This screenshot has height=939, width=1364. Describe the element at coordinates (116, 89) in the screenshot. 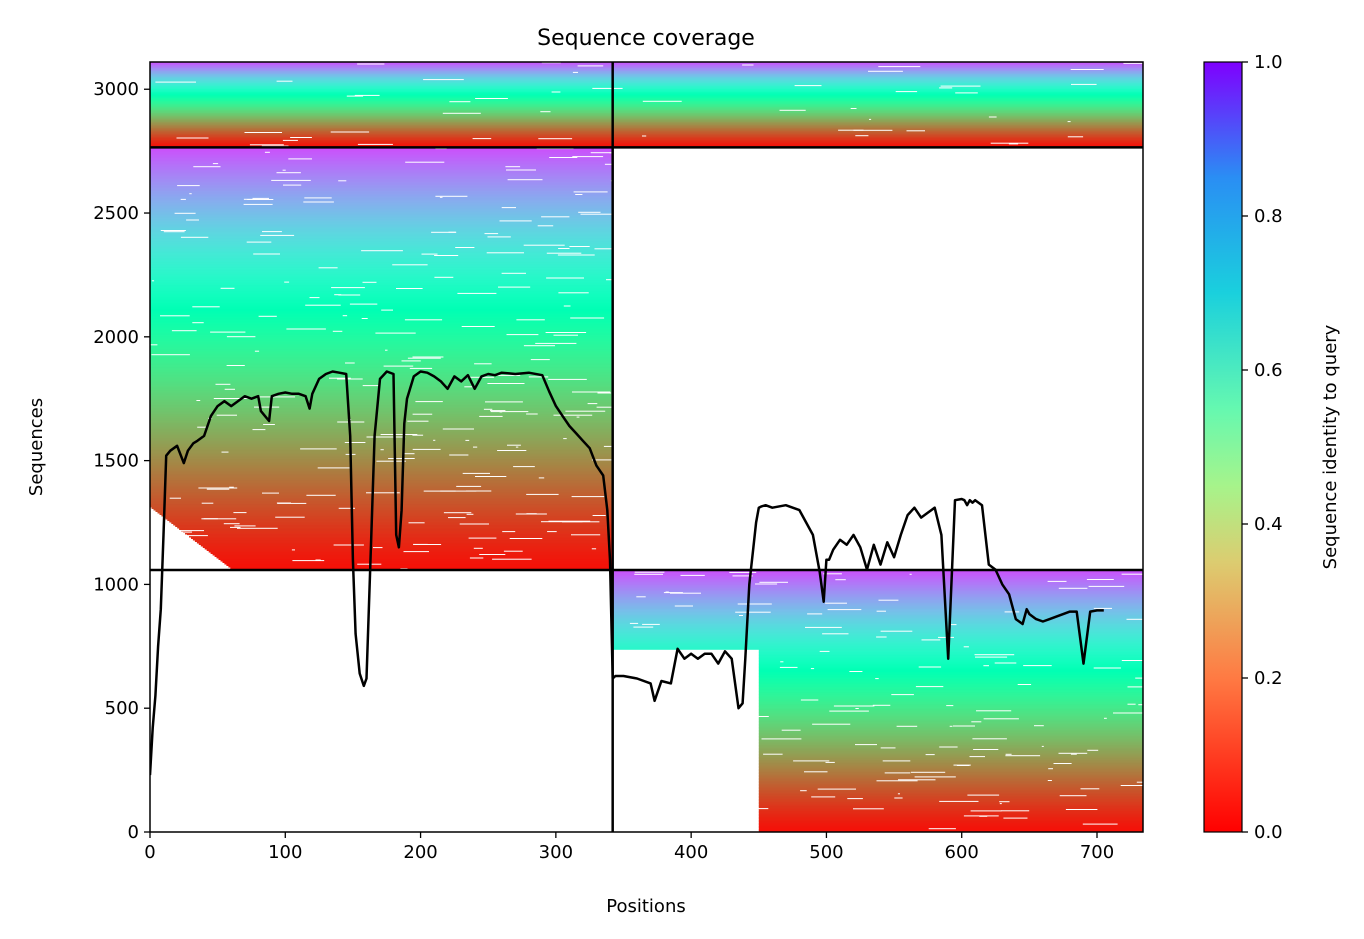

I see `y-tick-label: 3000` at that location.